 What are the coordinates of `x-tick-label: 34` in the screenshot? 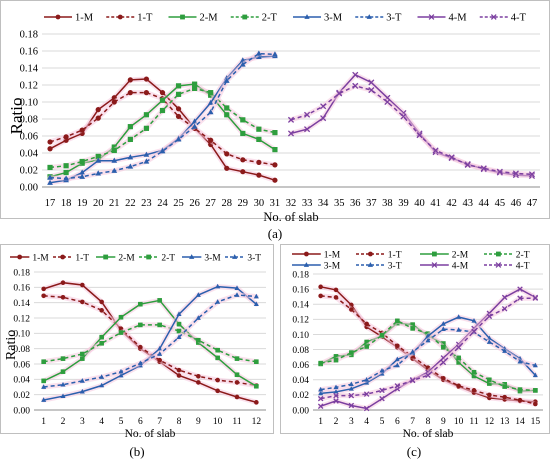 It's located at (323, 203).